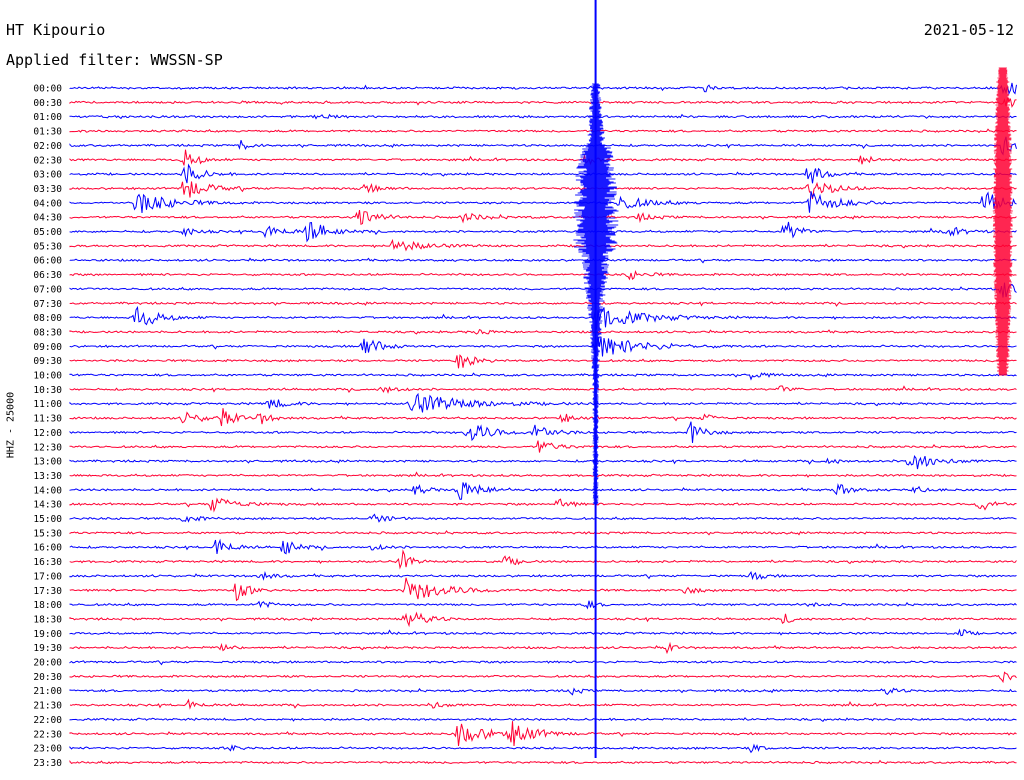 The width and height of the screenshot is (1024, 780). I want to click on row-tick-label: 03:30, so click(47, 189).